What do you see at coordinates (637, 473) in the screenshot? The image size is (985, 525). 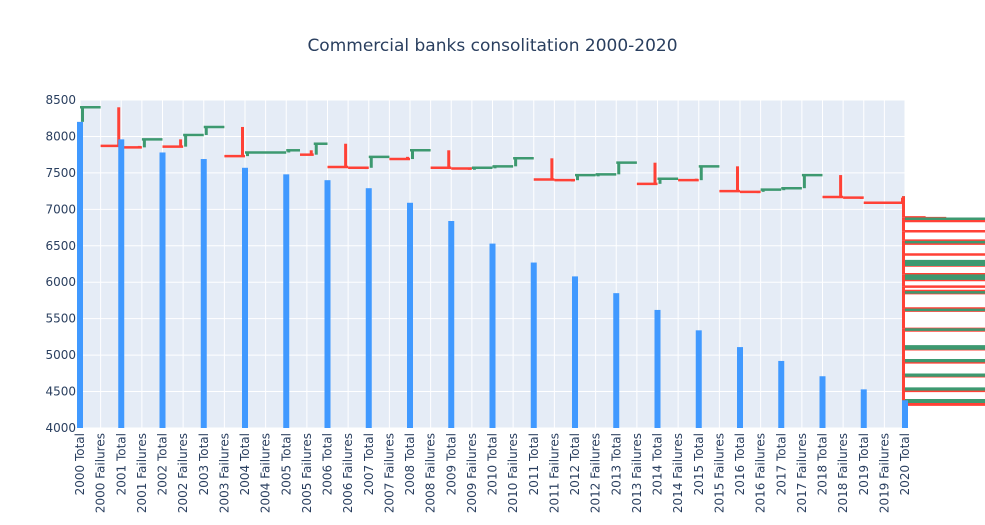 I see `x-tick-label: 2013 Failures` at bounding box center [637, 473].